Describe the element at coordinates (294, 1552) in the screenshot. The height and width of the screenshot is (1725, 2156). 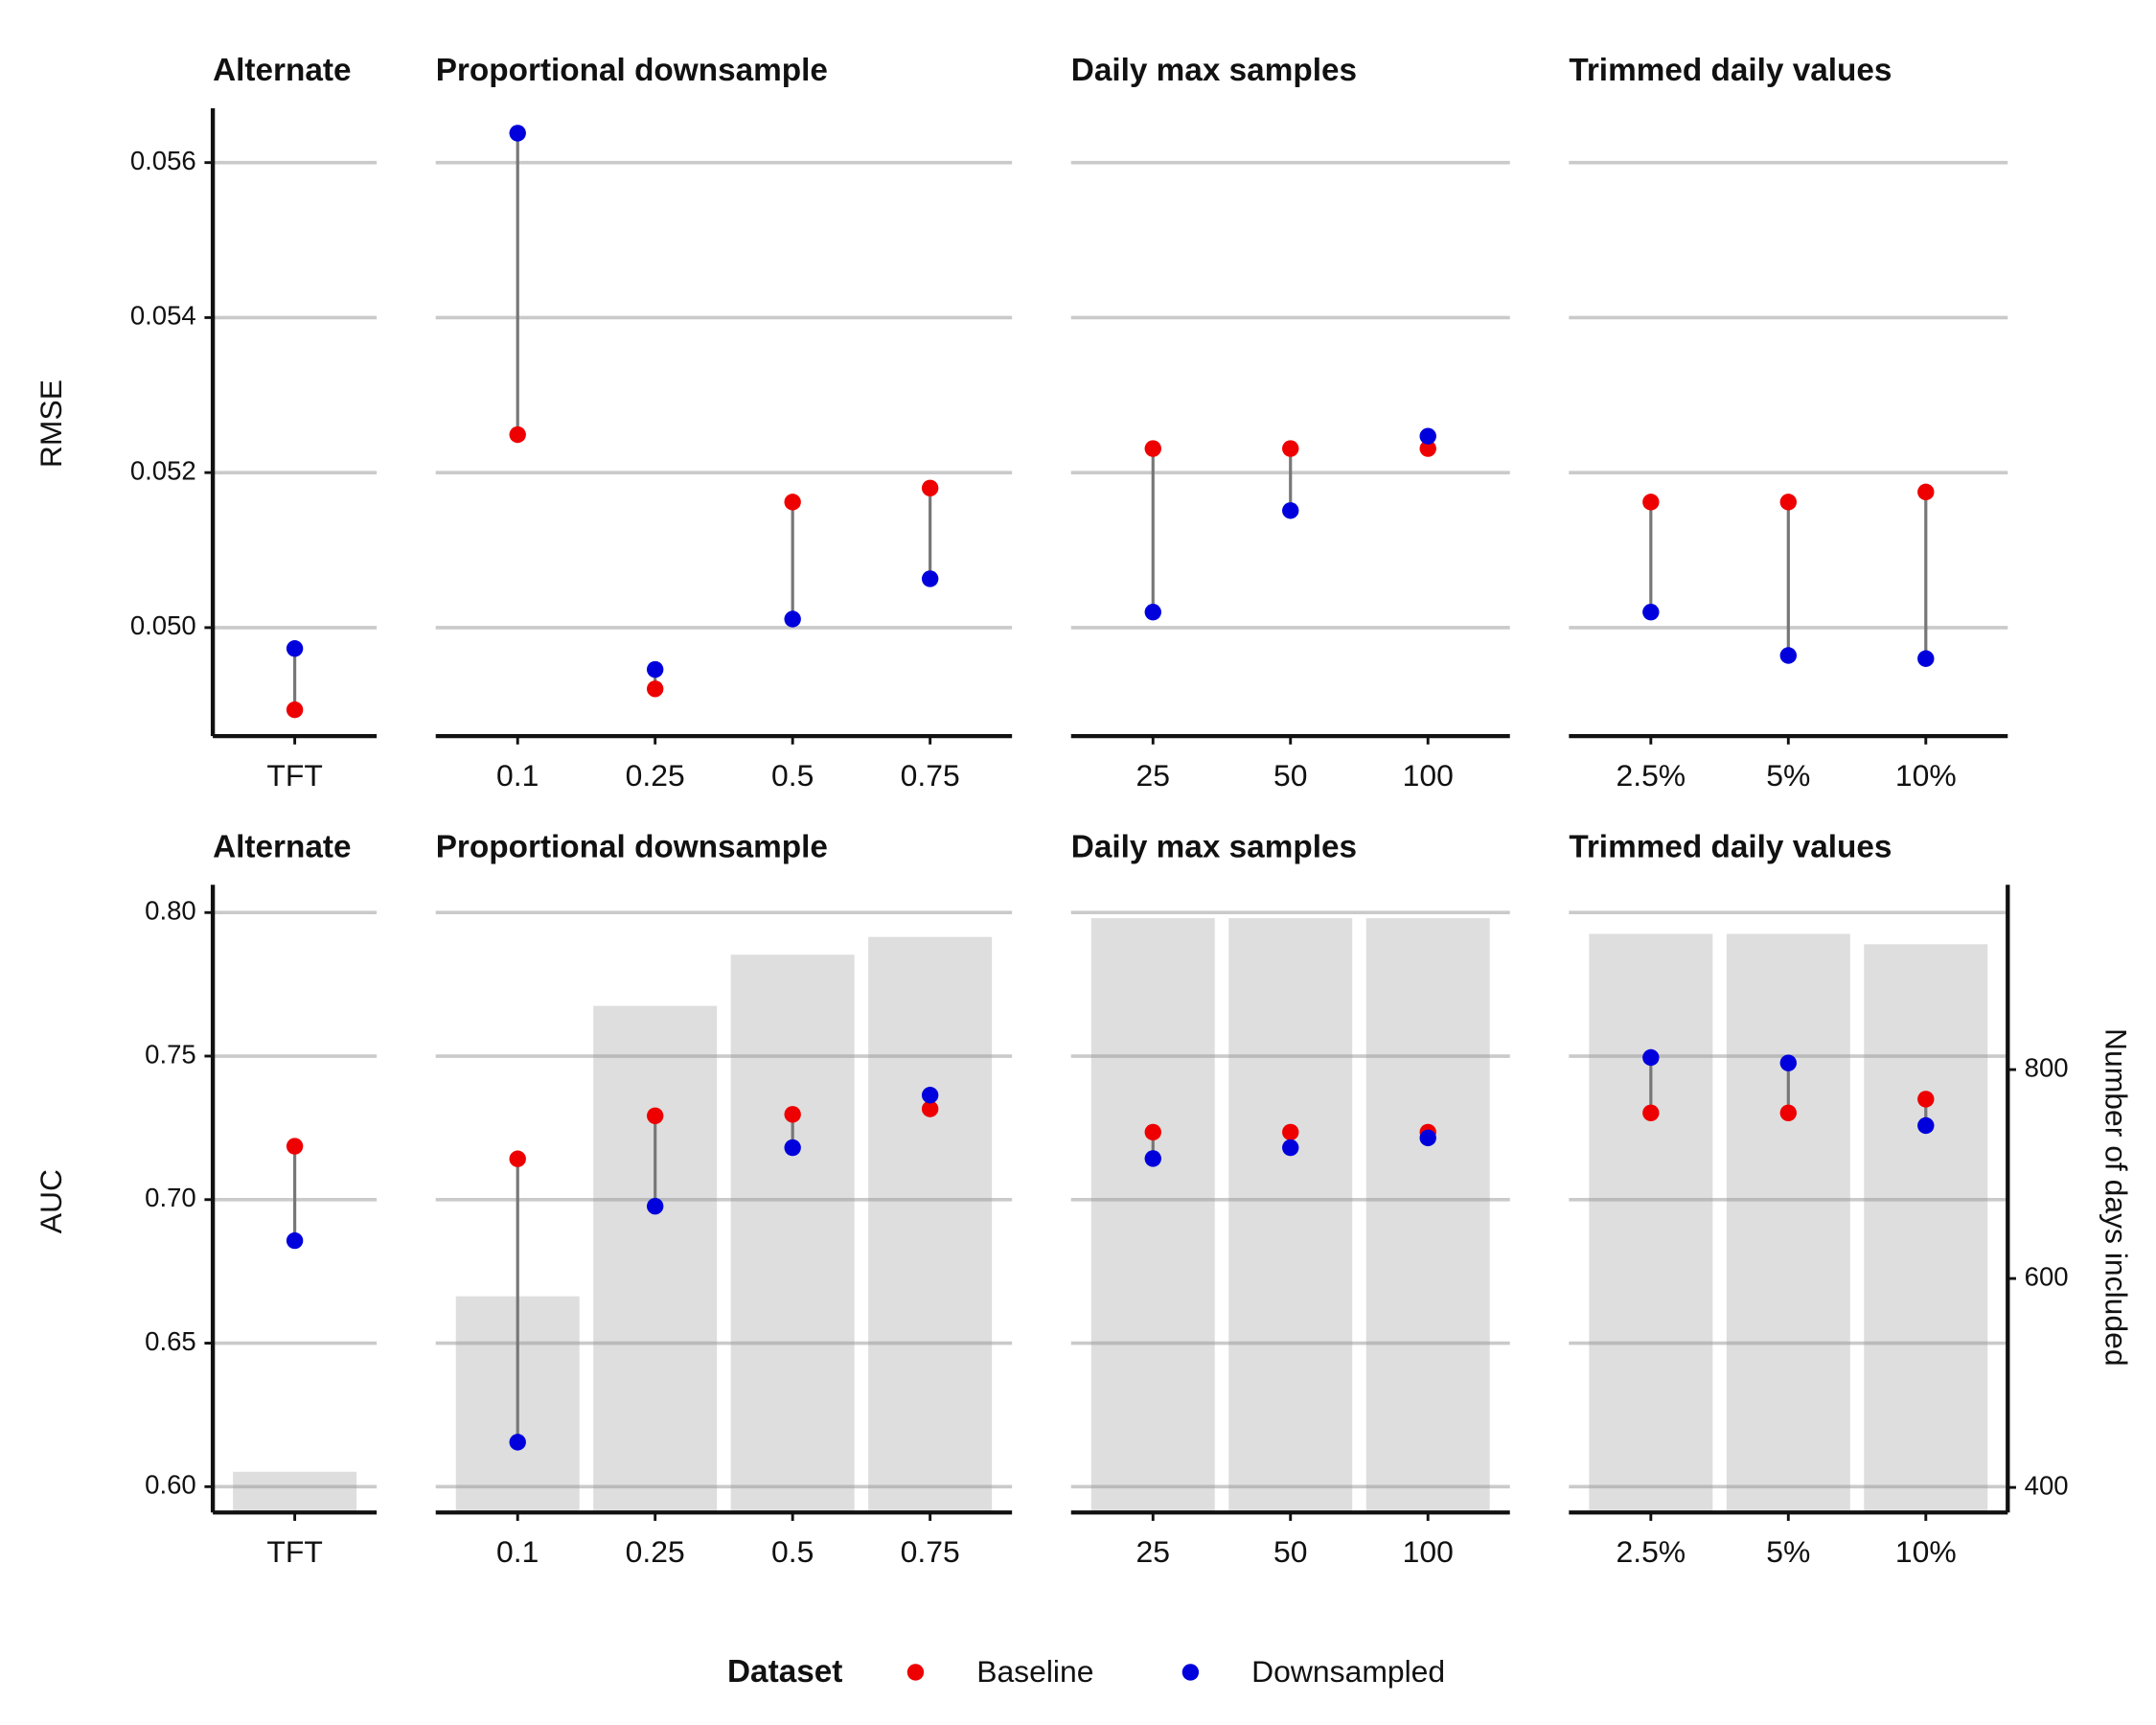
I see `x-tick-label: TFT` at that location.